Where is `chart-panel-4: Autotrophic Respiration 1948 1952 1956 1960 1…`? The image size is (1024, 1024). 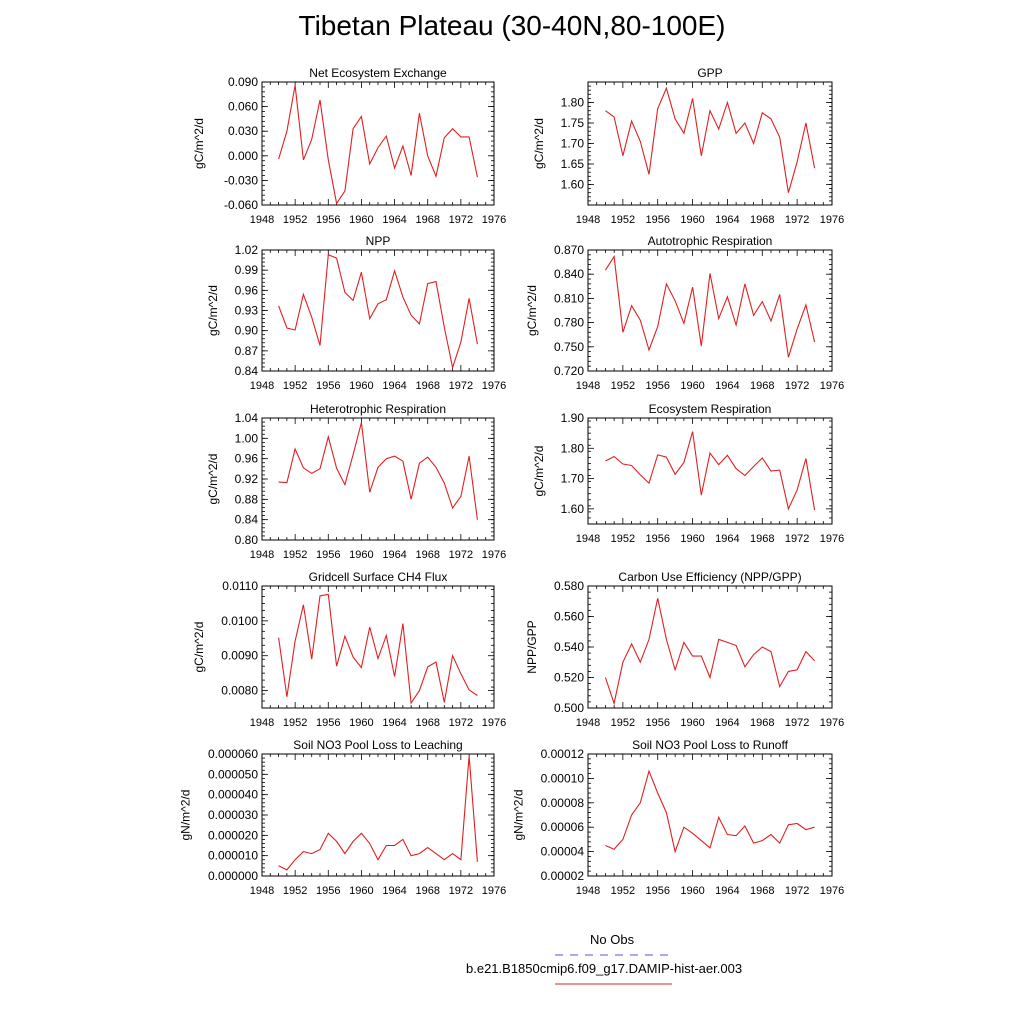 chart-panel-4: Autotrophic Respiration 1948 1952 1956 1960 1… is located at coordinates (684, 313).